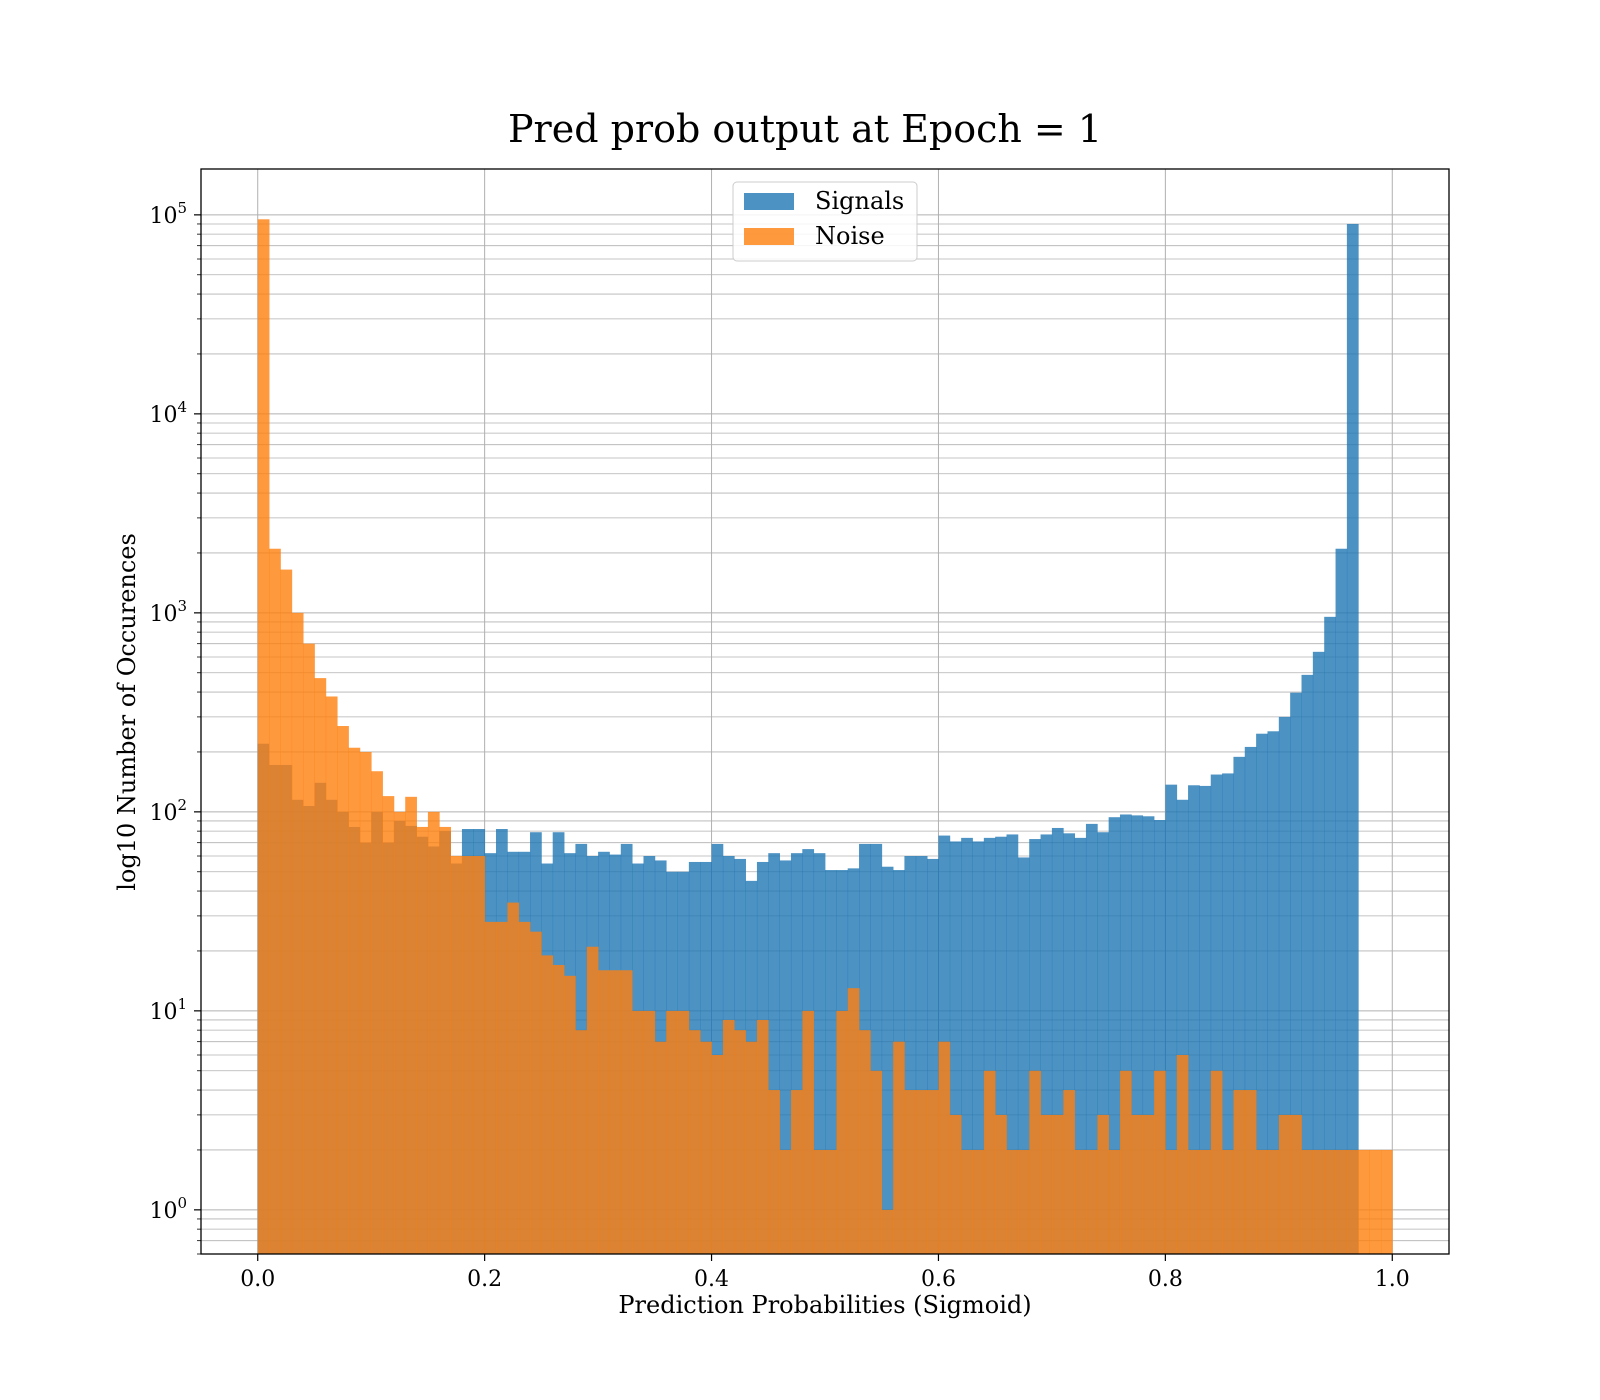 The width and height of the screenshot is (1600, 1400). Describe the element at coordinates (859, 201) in the screenshot. I see `legend-label-signals: Signals` at that location.